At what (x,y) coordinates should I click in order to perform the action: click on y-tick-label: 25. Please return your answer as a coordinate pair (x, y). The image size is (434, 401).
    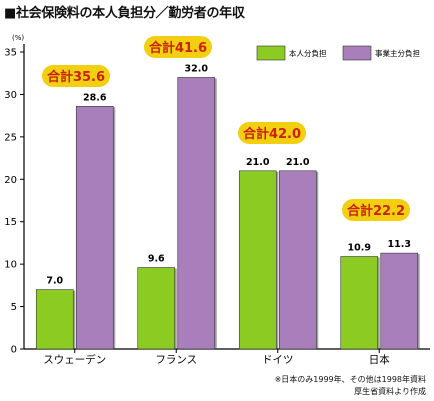
    Looking at the image, I should click on (10, 137).